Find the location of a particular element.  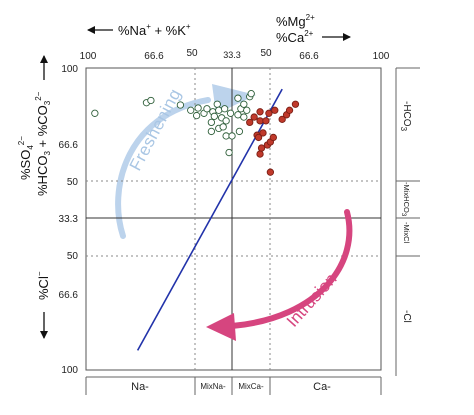

ca-axis-label: %Ca2+ is located at coordinates (295, 37).